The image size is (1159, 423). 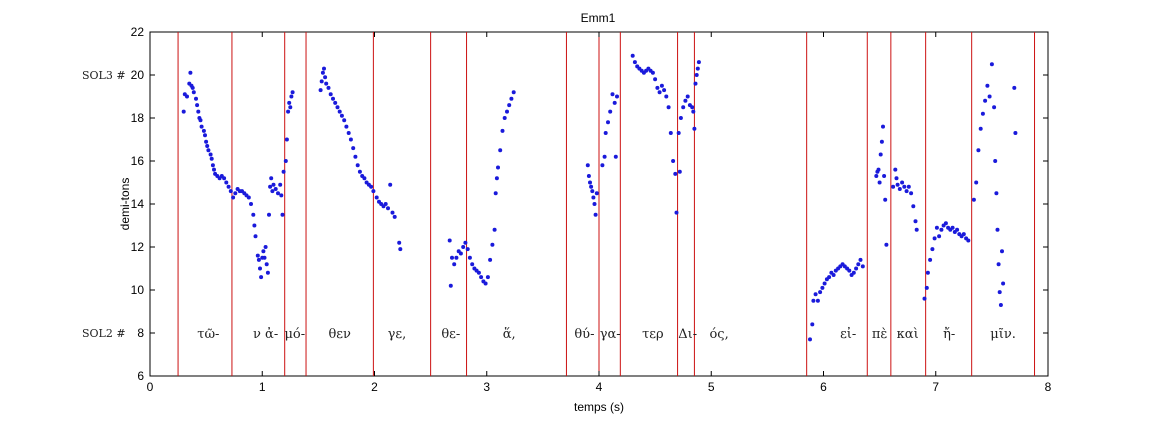 What do you see at coordinates (140, 333) in the screenshot?
I see `y-tick-label: 8` at bounding box center [140, 333].